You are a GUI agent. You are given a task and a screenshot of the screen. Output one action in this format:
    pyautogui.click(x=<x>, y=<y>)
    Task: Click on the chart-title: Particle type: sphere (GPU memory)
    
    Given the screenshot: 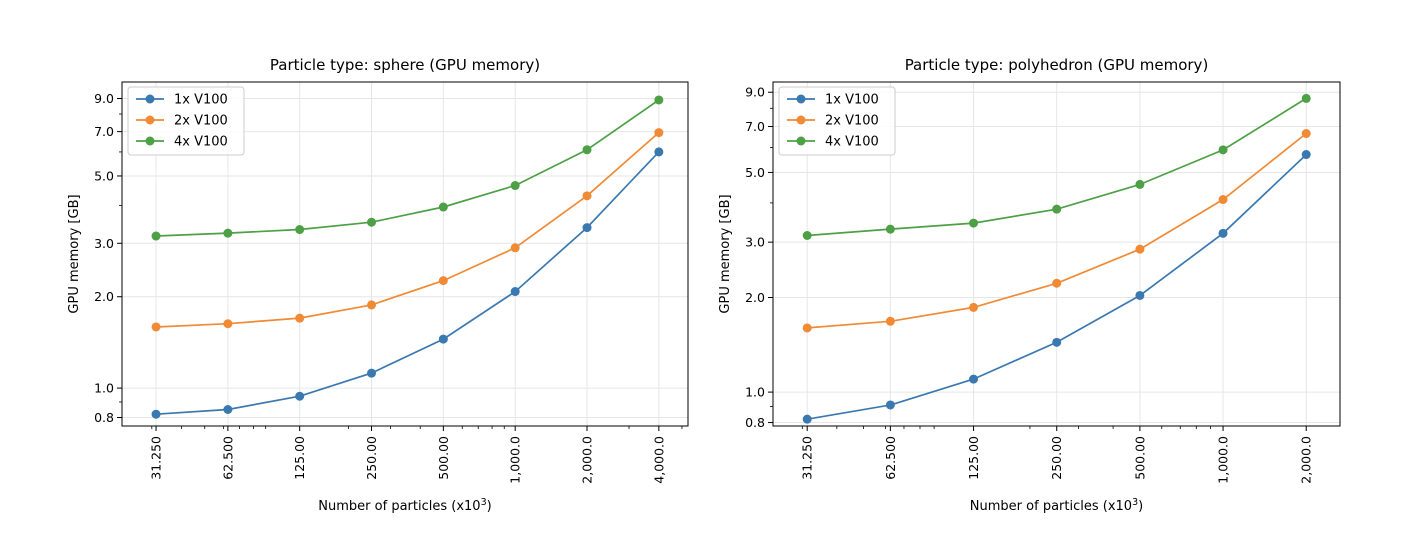 What is the action you would take?
    pyautogui.click(x=405, y=65)
    